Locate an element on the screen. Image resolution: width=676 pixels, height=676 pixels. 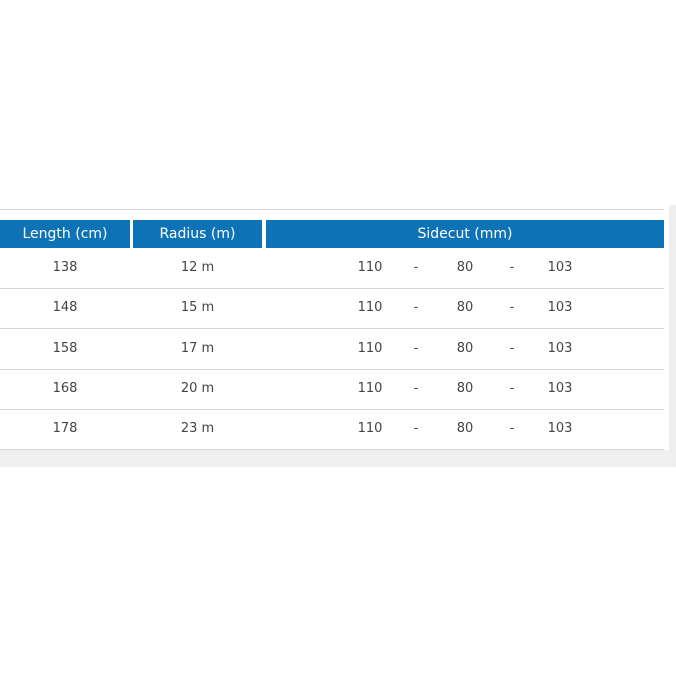
table-footer-band is located at coordinates (334, 458).